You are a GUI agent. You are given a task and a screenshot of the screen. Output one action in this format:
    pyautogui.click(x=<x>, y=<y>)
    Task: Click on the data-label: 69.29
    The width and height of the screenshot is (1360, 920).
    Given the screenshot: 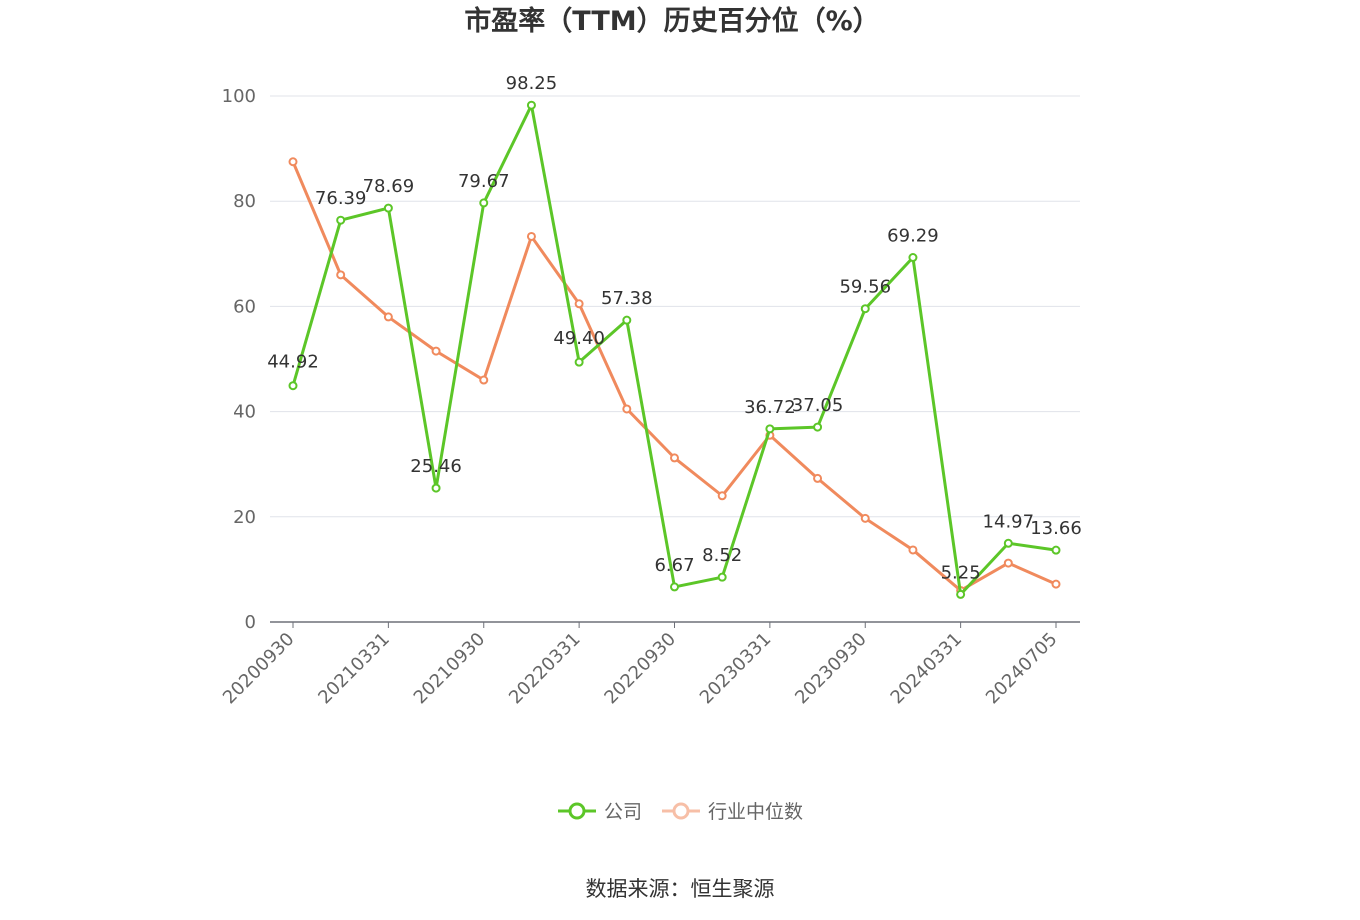 What is the action you would take?
    pyautogui.click(x=913, y=236)
    